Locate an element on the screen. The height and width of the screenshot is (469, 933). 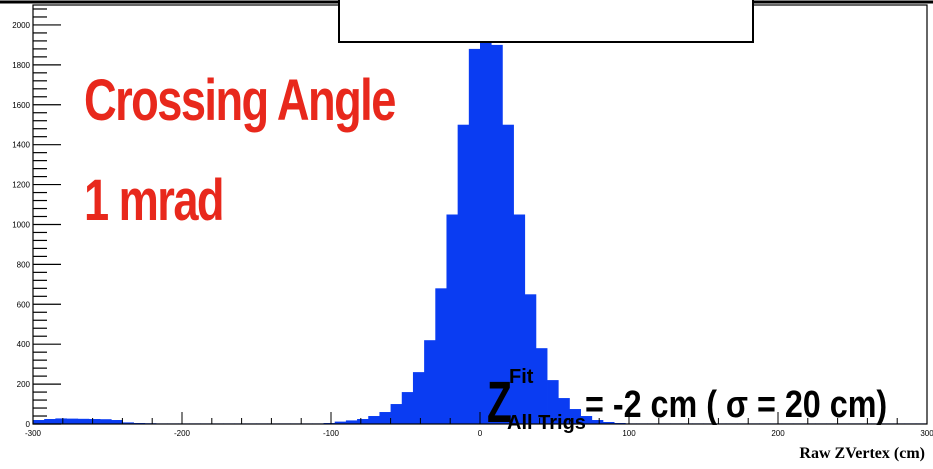
y-tick-label: 600 is located at coordinates (24, 304).